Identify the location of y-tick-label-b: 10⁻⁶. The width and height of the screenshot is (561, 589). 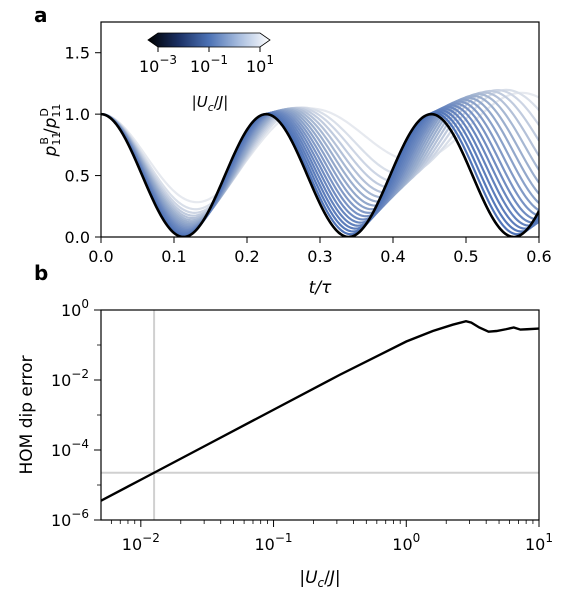
(70, 518).